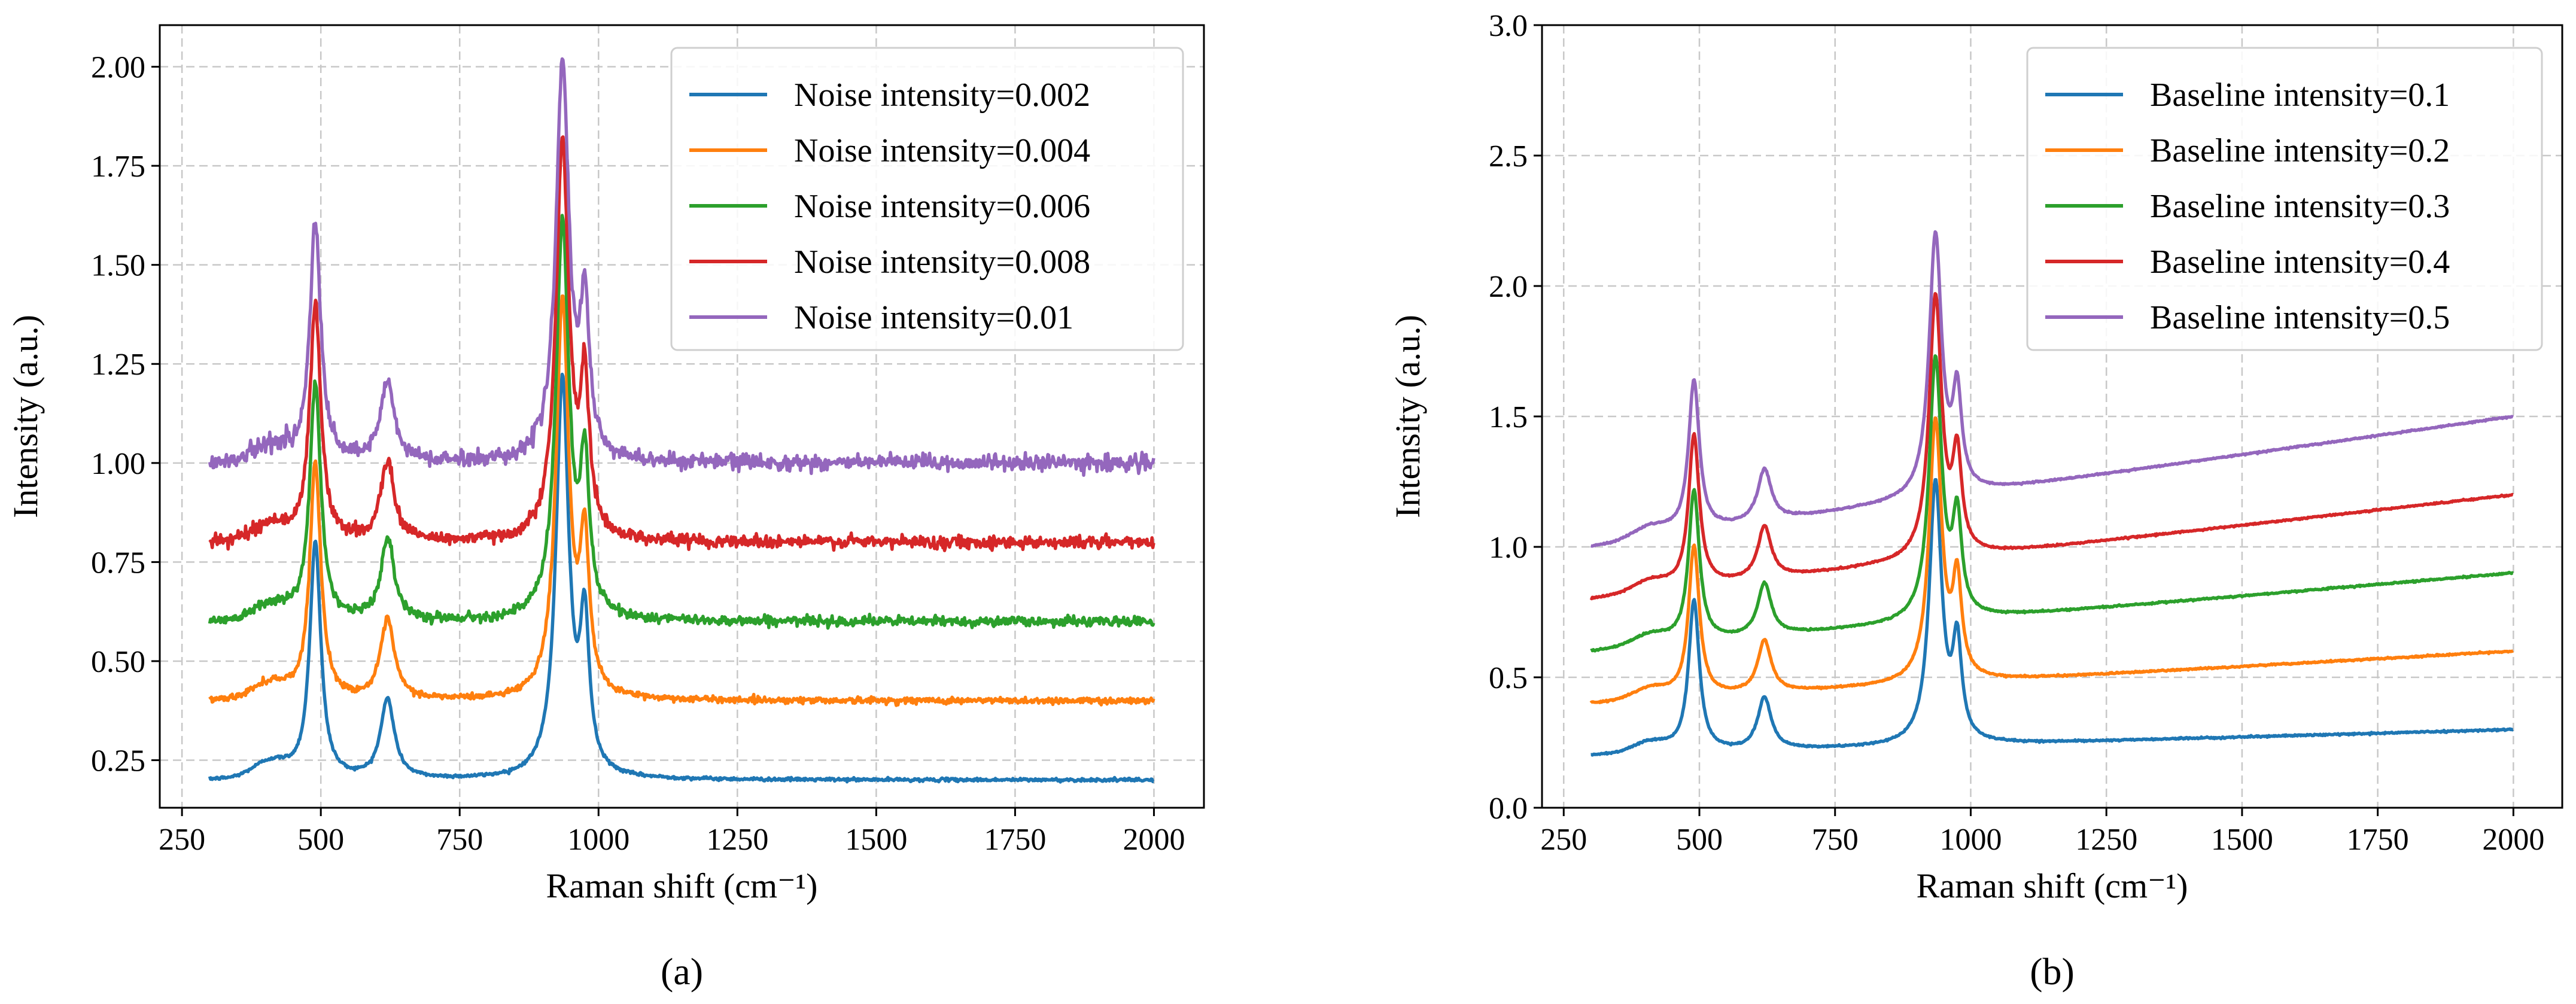 This screenshot has height=1004, width=2576. What do you see at coordinates (118, 167) in the screenshot?
I see `y-tick-label: 1.75` at bounding box center [118, 167].